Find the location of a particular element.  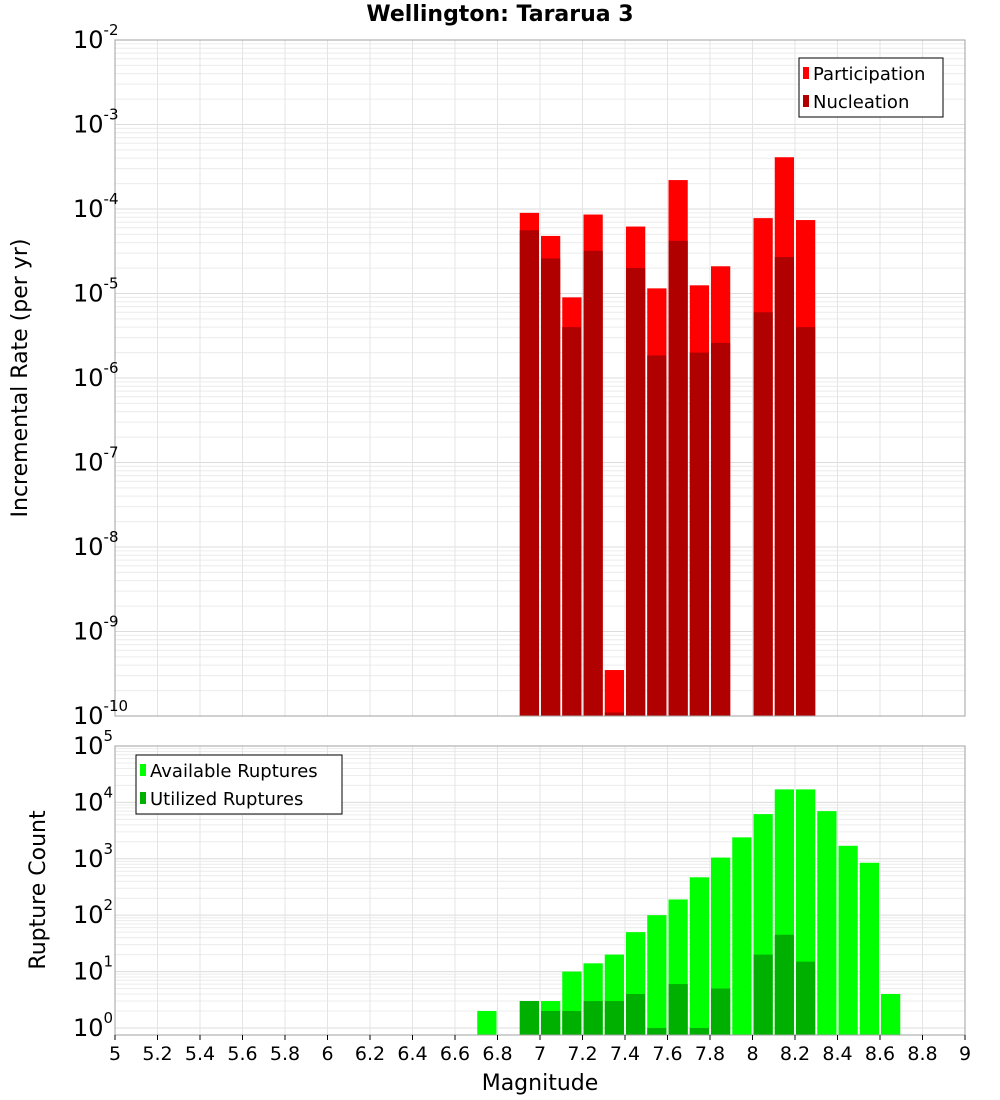

y-tick-label: 10⁻¹⁰ is located at coordinates (100, 713).